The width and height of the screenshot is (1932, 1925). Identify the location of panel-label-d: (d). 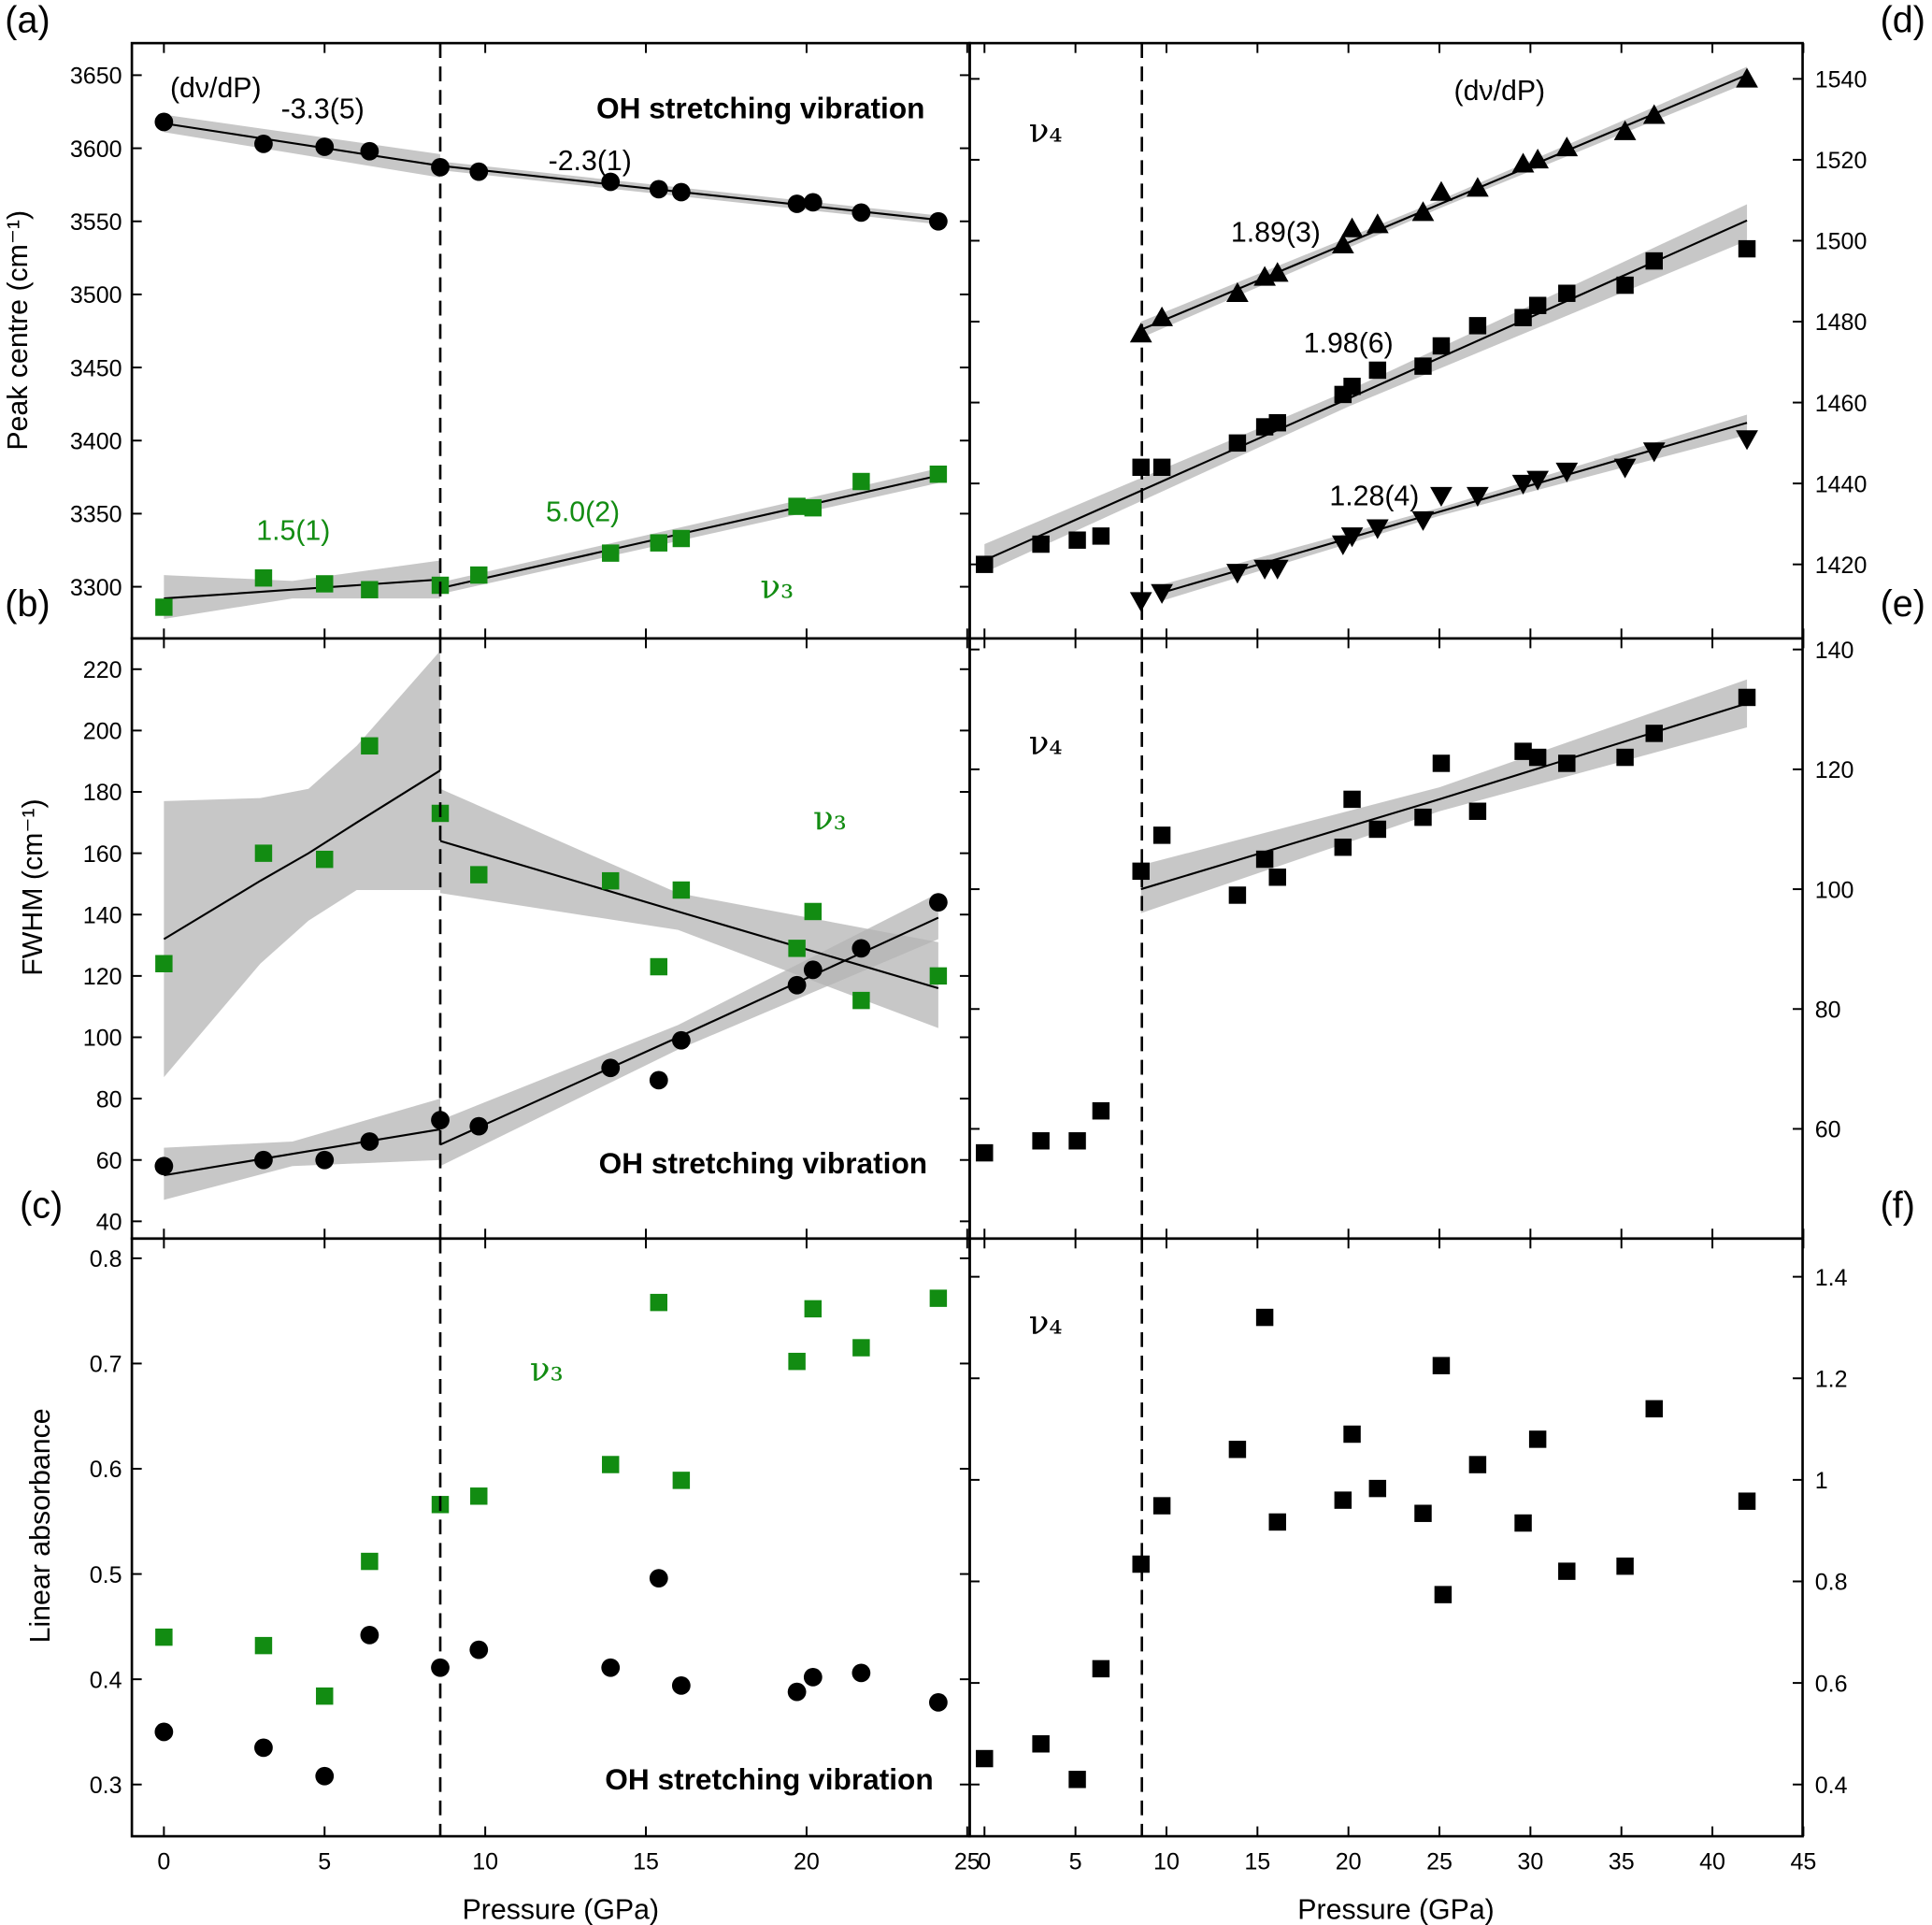
(1903, 20).